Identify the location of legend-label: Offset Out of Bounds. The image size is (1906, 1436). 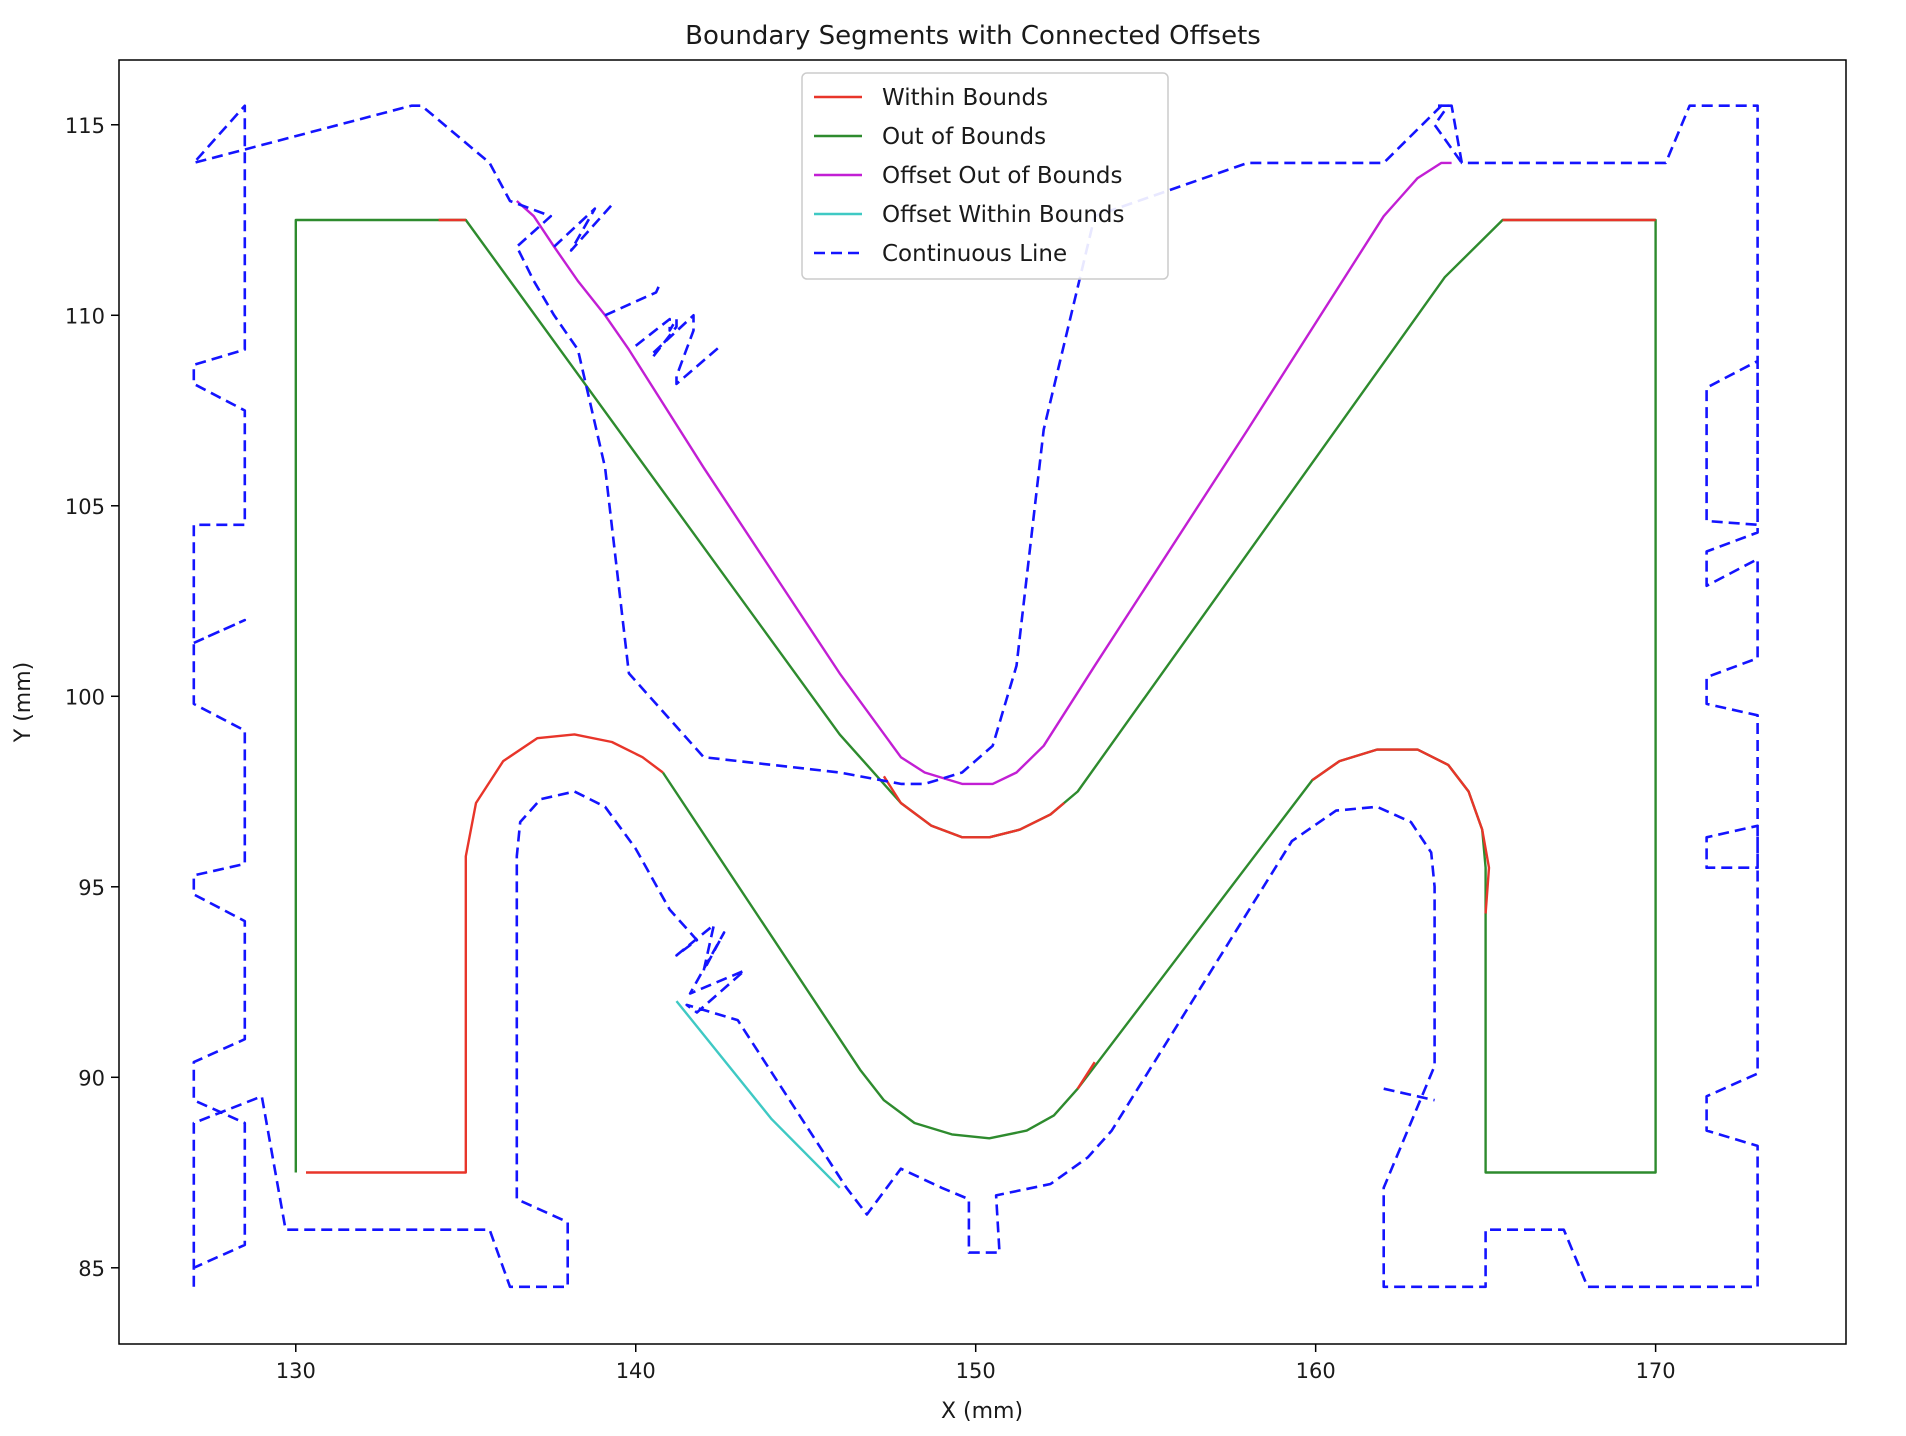
(1002, 176).